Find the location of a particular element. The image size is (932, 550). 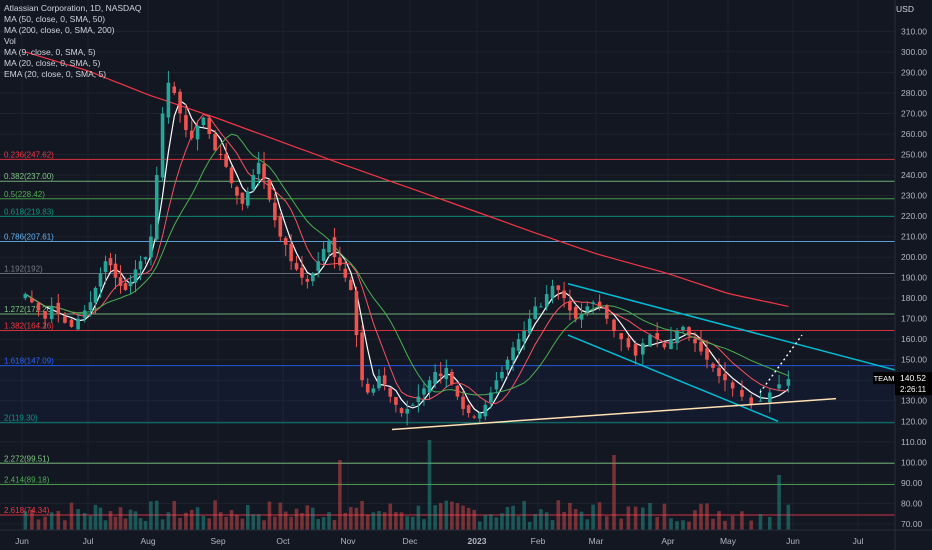

legend-ma20: MA (20, close, 0, SMA, 5) is located at coordinates (52, 63).